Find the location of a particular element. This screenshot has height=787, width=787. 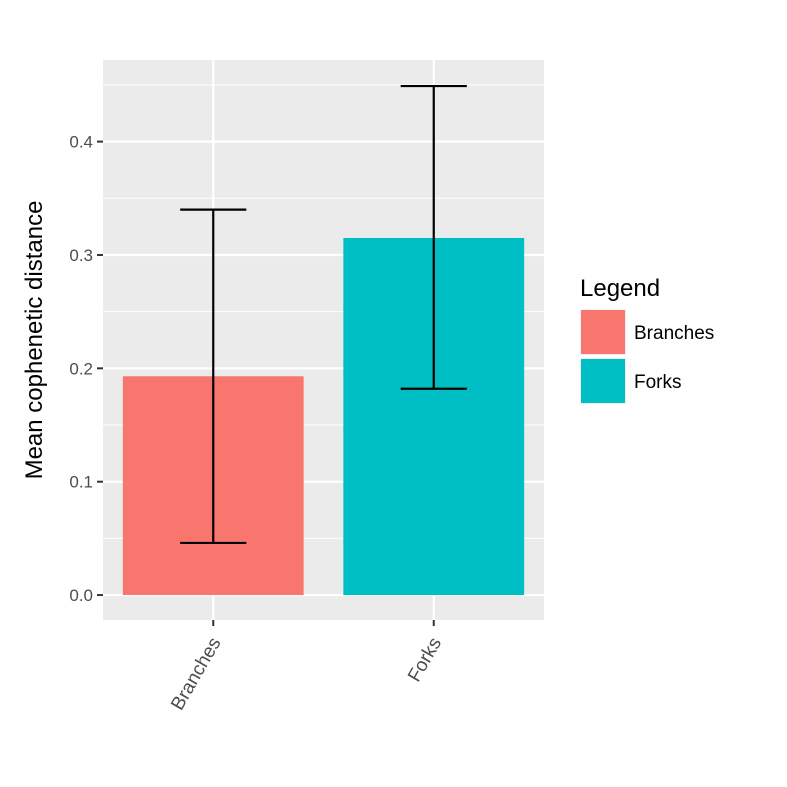

x-tick-label: Branches is located at coordinates (196, 674).